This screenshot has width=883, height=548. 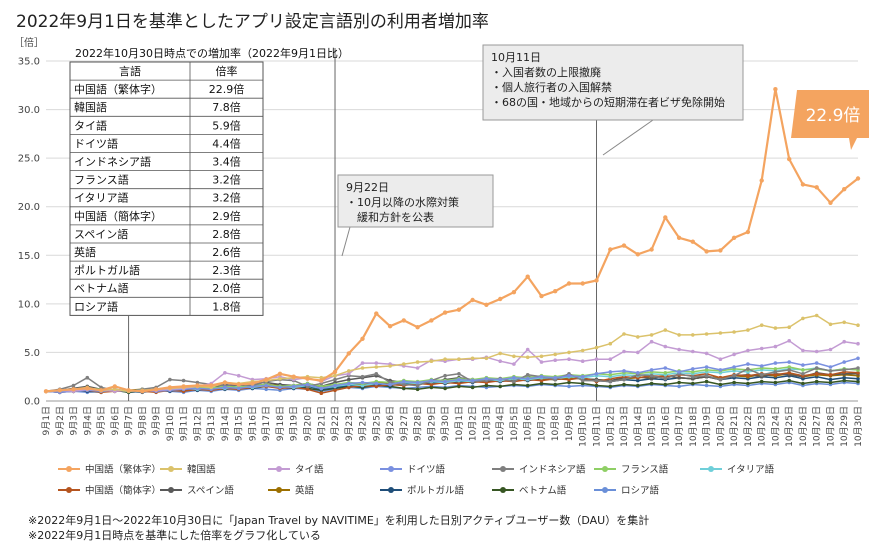 I want to click on legend-item: フランス語, so click(x=631, y=470).